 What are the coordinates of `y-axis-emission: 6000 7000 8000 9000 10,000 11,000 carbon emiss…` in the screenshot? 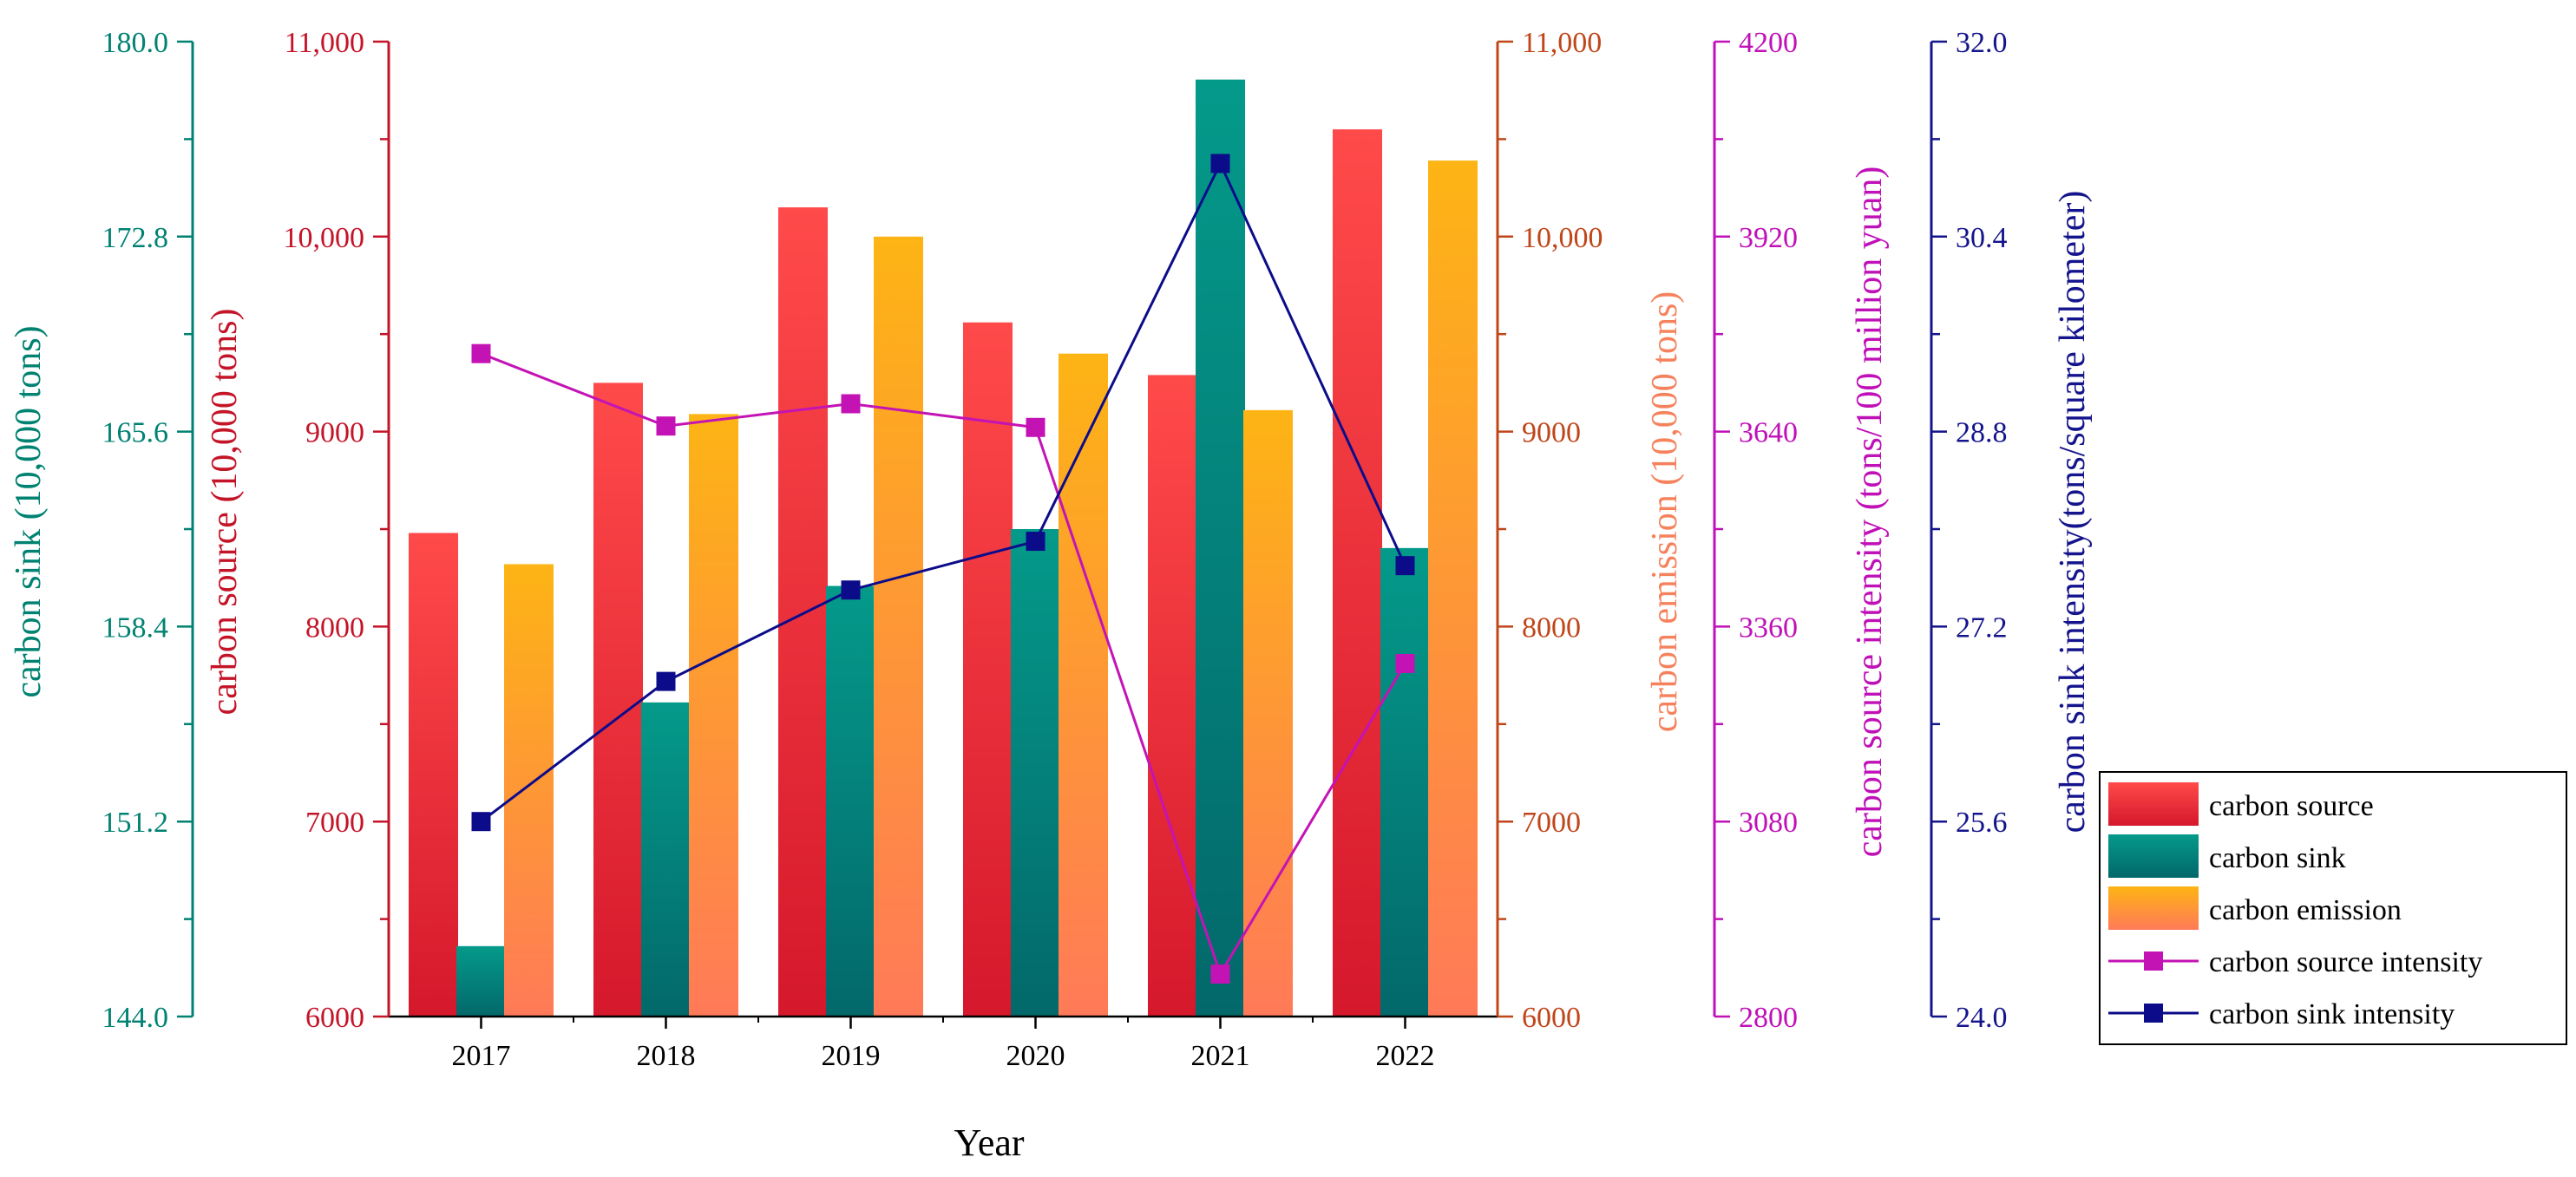 It's located at (1590, 530).